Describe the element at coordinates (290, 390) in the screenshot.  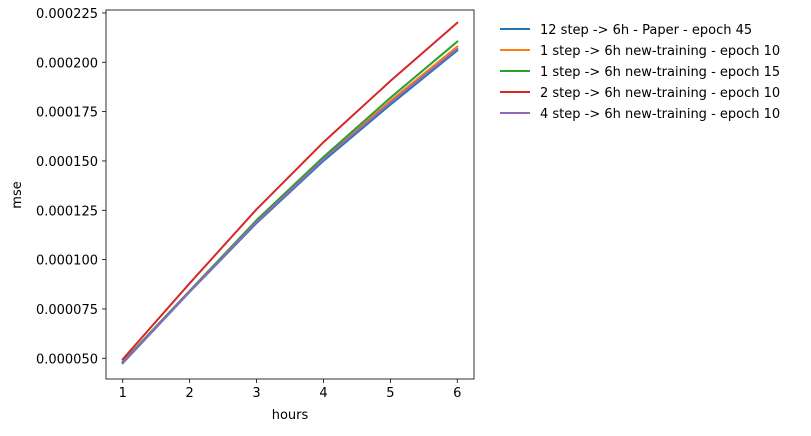
I see `x-axis-ticks: 1 2 3 4 5 6` at that location.